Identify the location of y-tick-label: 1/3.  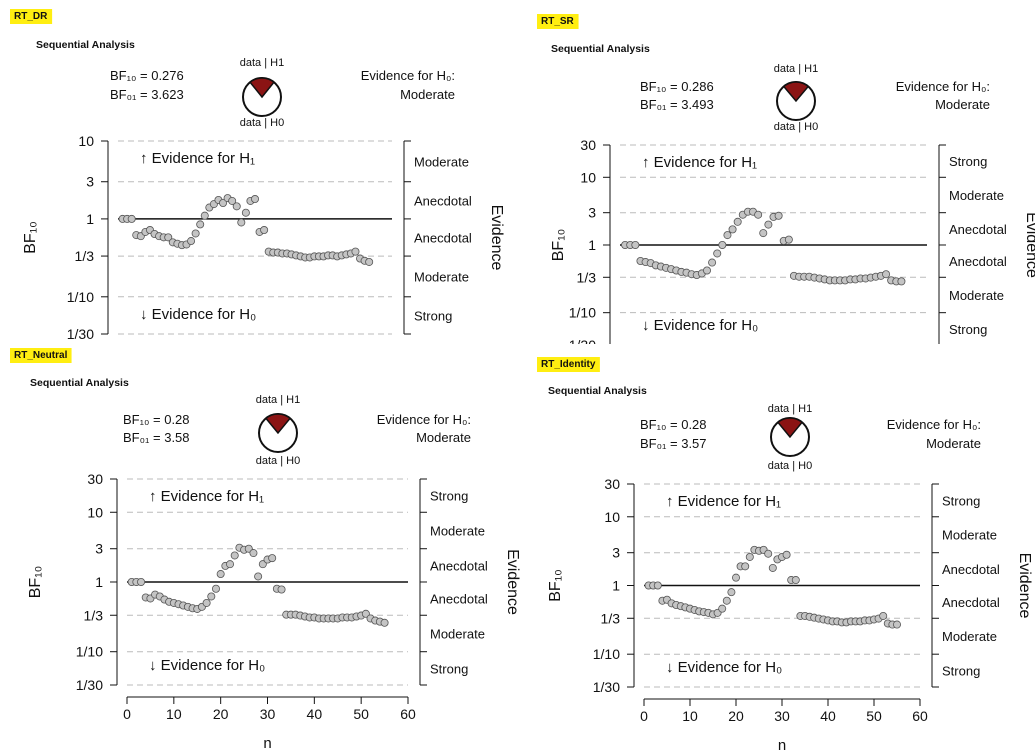
(587, 277).